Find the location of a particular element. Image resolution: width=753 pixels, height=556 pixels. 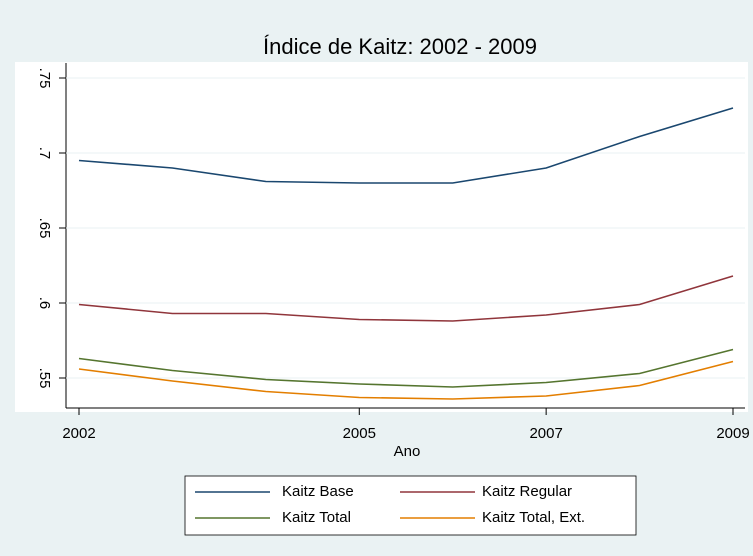

y-tick-label: .55 is located at coordinates (44, 378).